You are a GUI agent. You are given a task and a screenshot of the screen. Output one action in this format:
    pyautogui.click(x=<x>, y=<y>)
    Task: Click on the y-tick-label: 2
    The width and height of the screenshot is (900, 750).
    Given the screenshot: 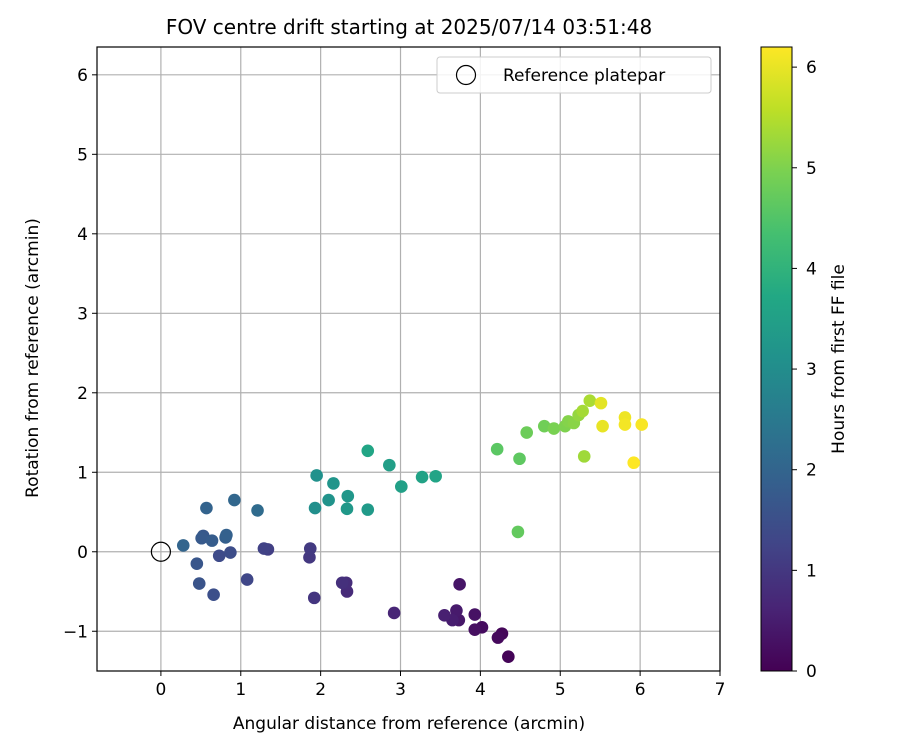 What is the action you would take?
    pyautogui.click(x=82, y=394)
    